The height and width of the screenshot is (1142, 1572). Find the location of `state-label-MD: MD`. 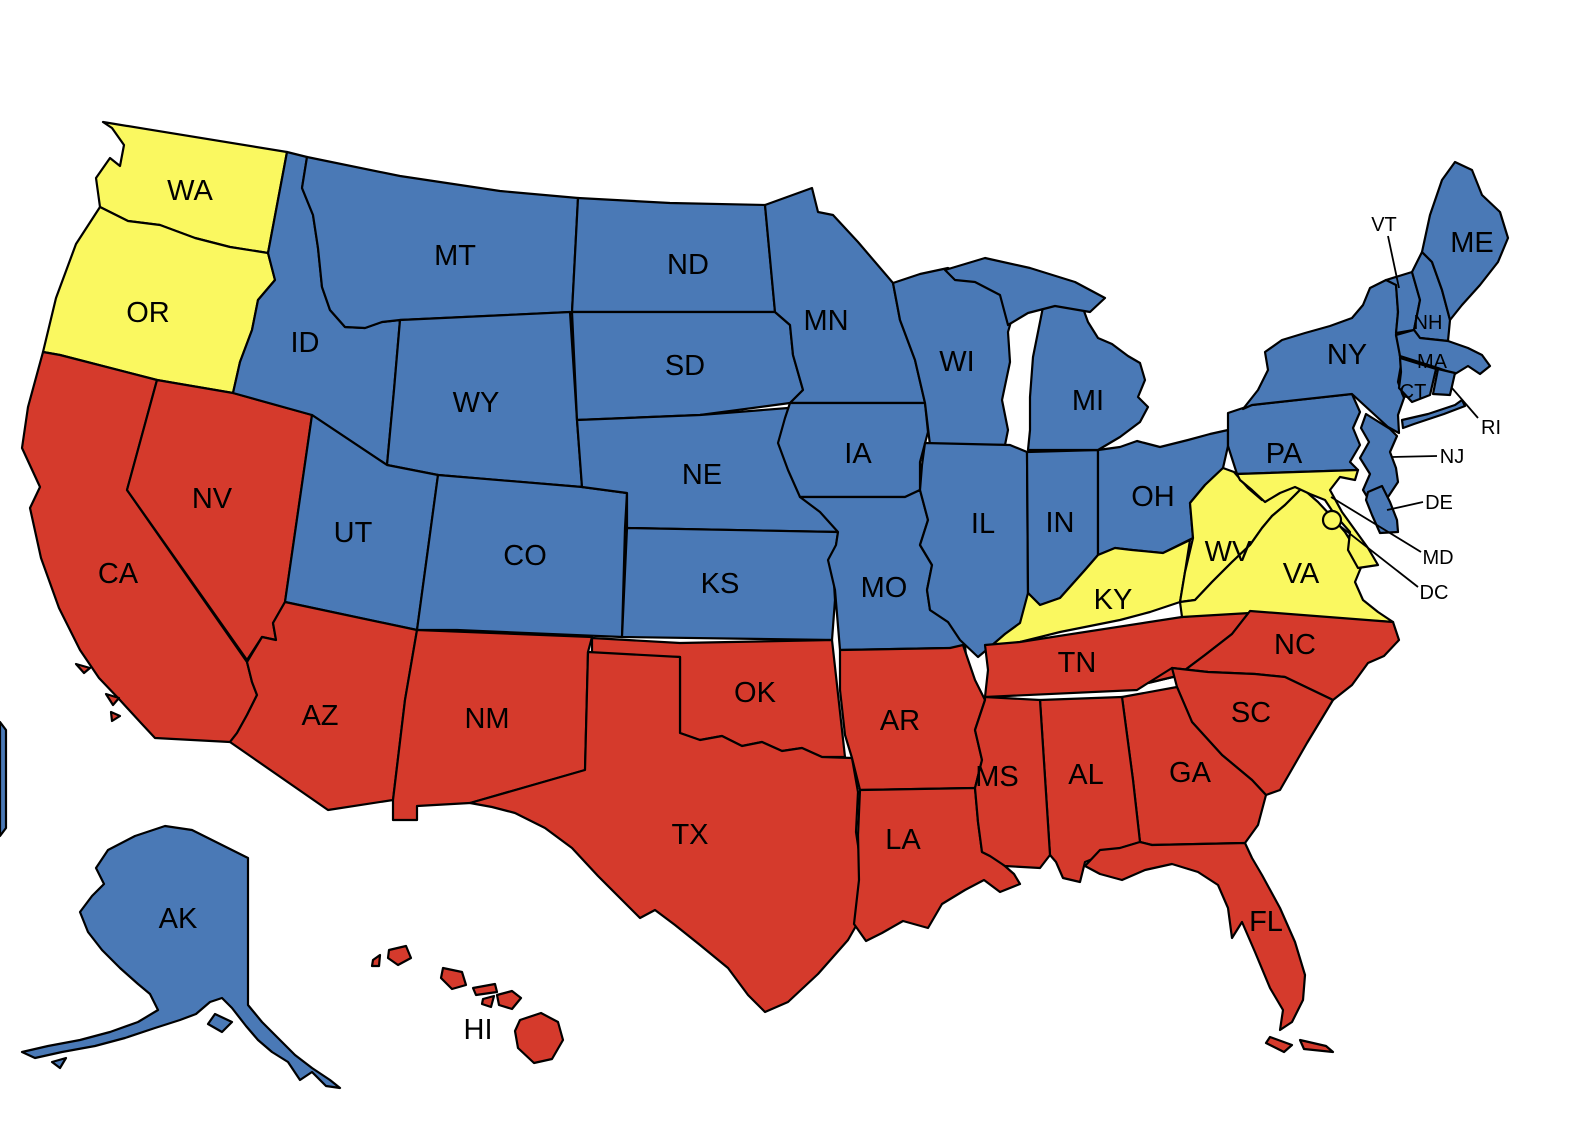

state-label-MD: MD is located at coordinates (1437, 558).